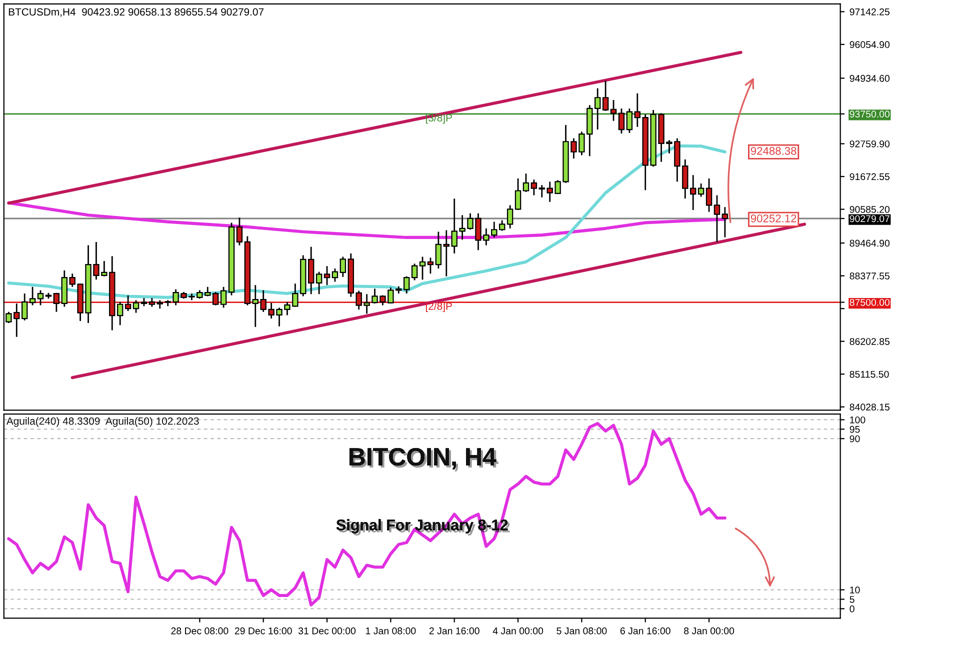 The image size is (976, 650). I want to click on chart-title: BTCUSDm,H4 90423.92 90658.13 89655.54 90279.07, so click(136, 12).